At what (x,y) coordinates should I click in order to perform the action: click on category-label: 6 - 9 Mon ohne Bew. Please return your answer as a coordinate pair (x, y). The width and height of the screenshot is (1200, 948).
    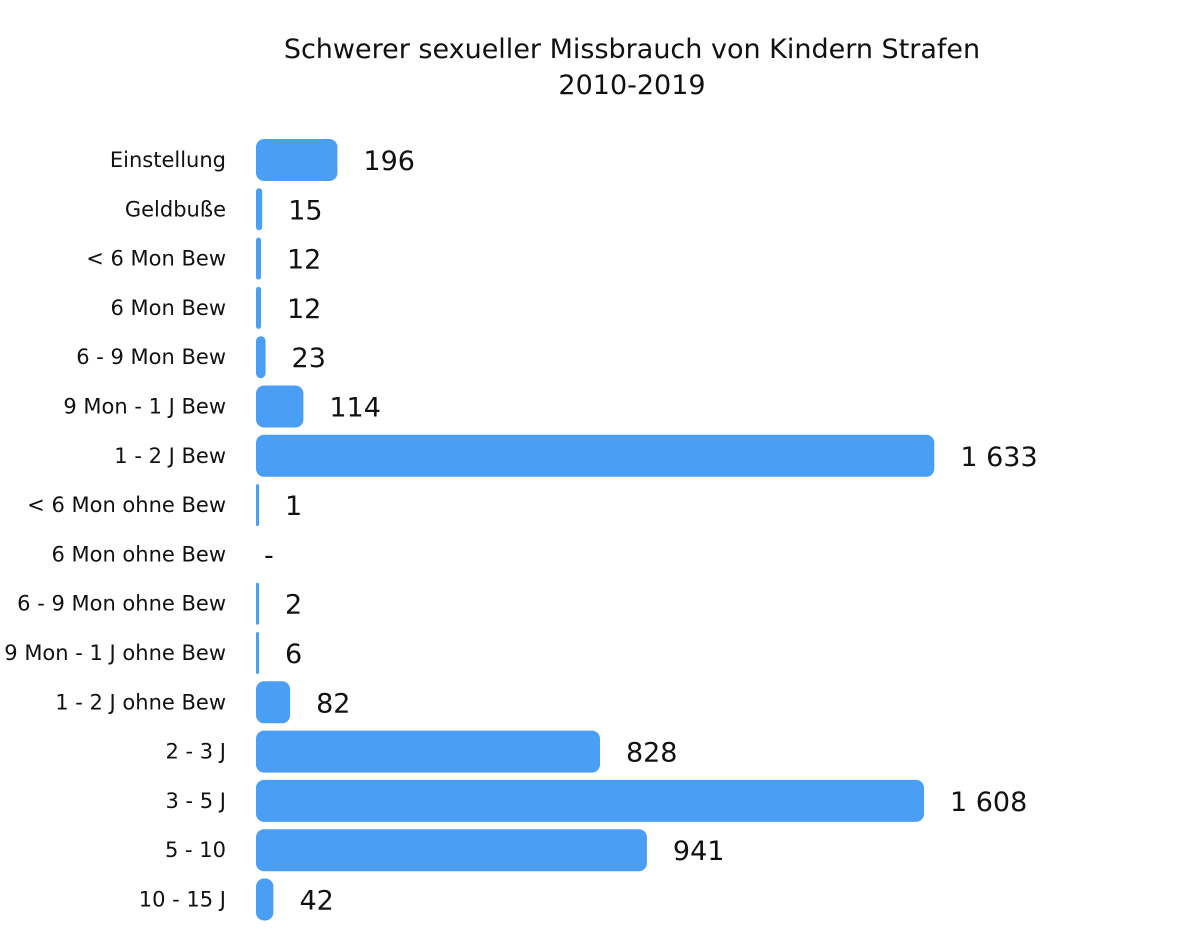
    Looking at the image, I should click on (121, 604).